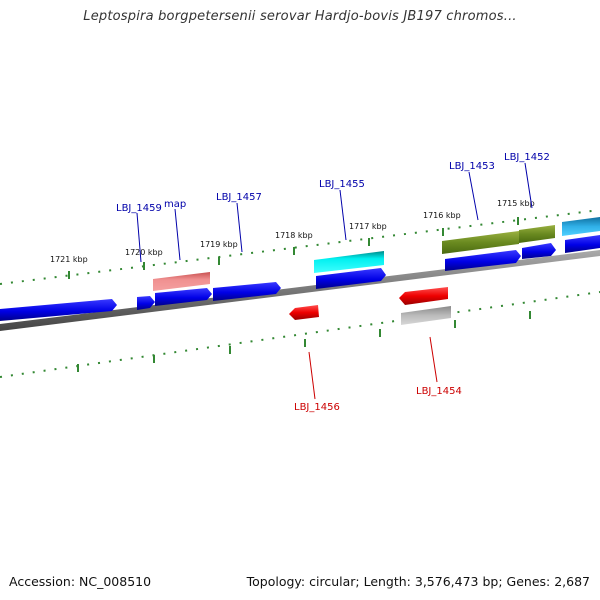  Describe the element at coordinates (293, 248) in the screenshot. I see `top-ruler-ticks` at that location.